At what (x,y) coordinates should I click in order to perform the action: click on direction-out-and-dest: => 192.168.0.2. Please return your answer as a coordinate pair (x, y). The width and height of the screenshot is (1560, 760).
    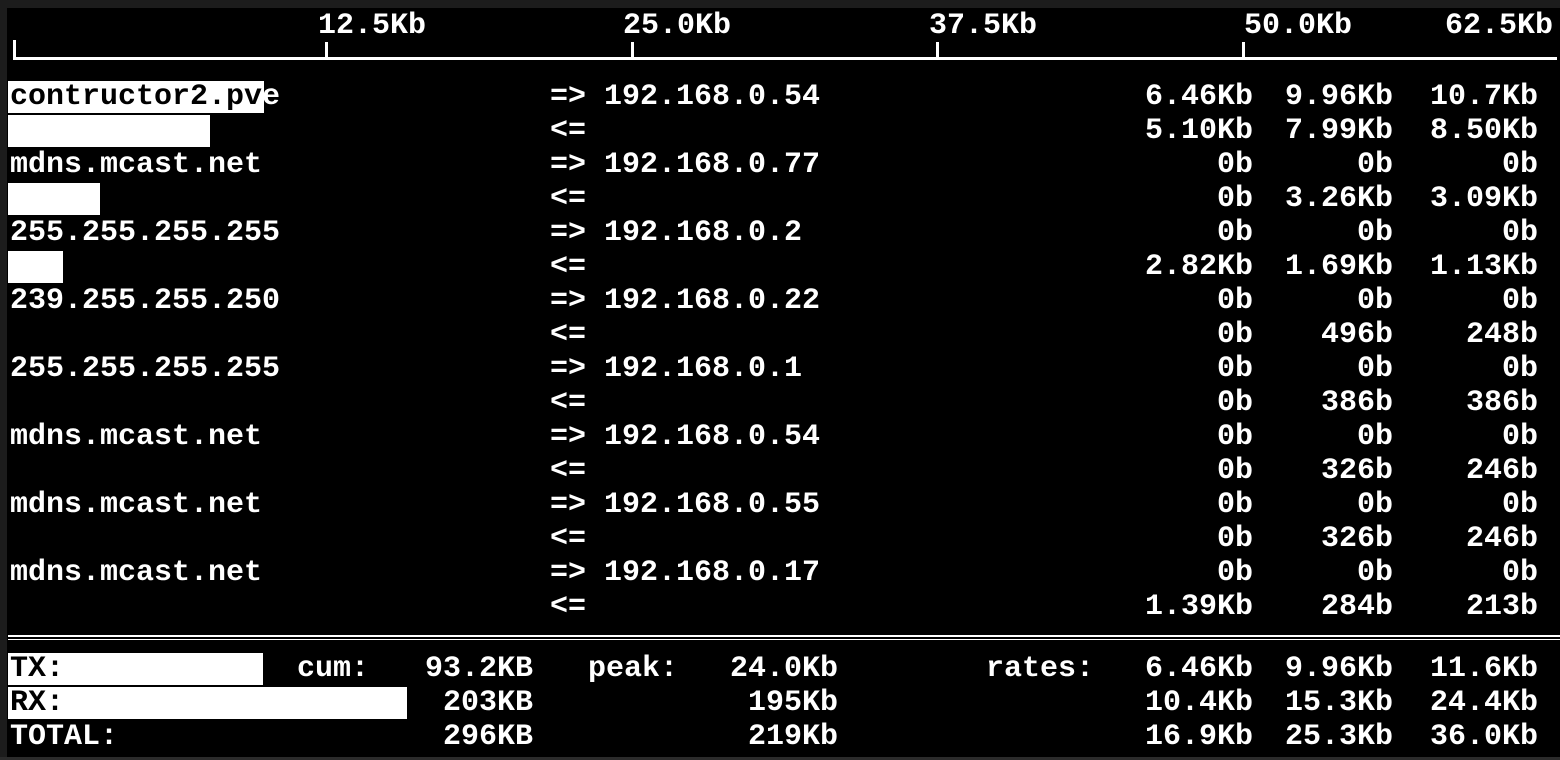
    Looking at the image, I should click on (676, 233).